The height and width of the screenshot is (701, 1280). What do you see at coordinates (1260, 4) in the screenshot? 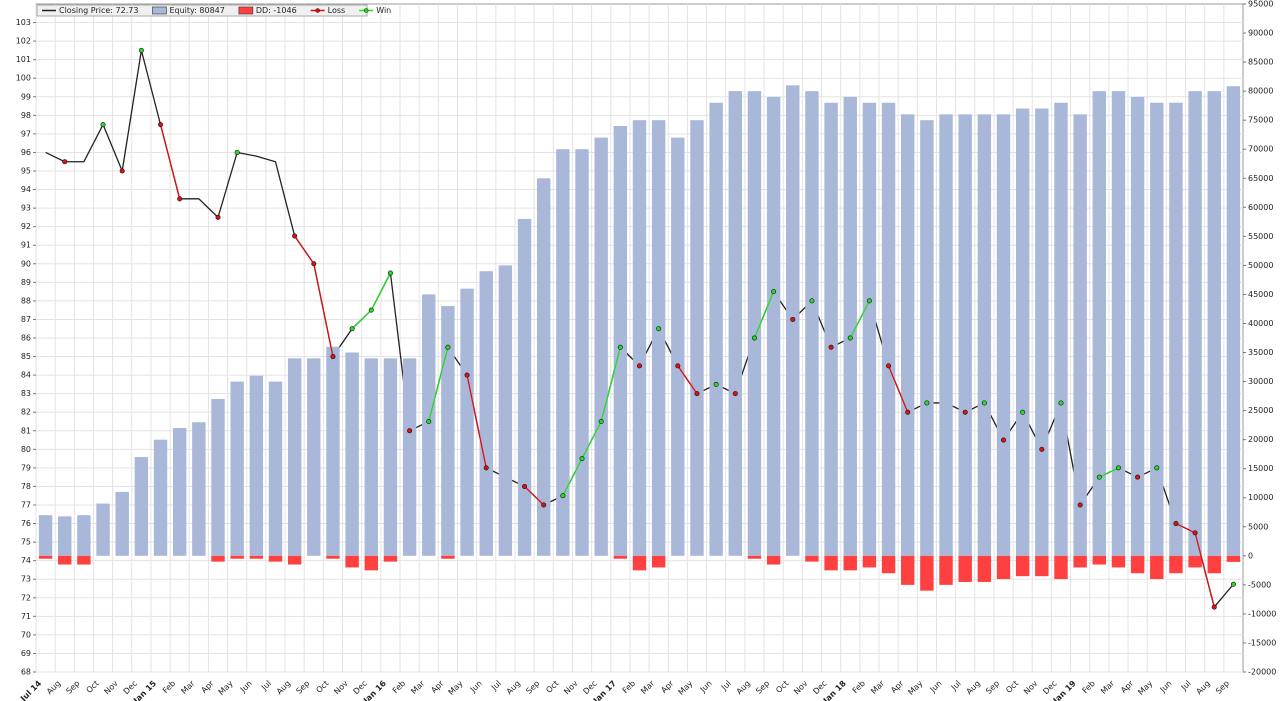
I see `y2-tick-label: 95000` at bounding box center [1260, 4].